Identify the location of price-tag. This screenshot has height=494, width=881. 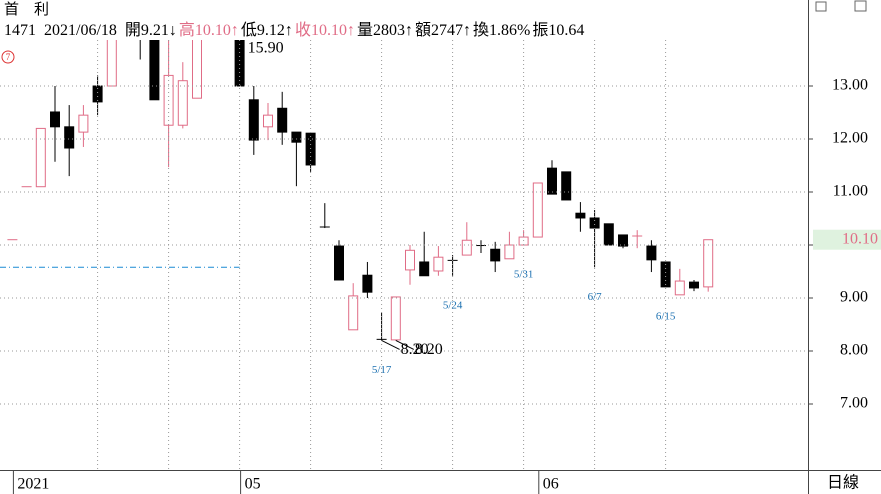
(847, 239).